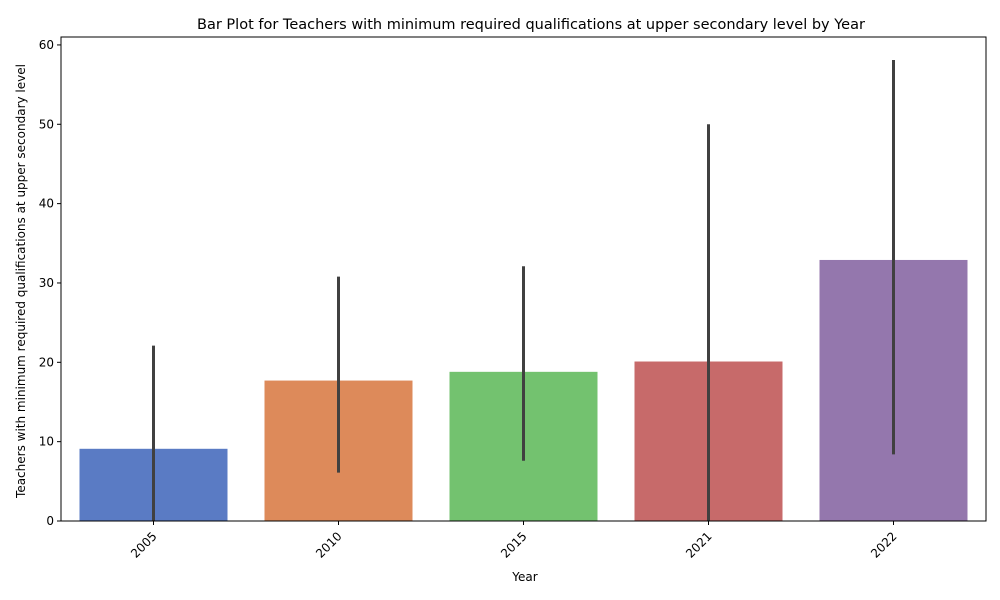 The width and height of the screenshot is (1000, 600). What do you see at coordinates (46, 124) in the screenshot?
I see `y-tick-label-50: 50` at bounding box center [46, 124].